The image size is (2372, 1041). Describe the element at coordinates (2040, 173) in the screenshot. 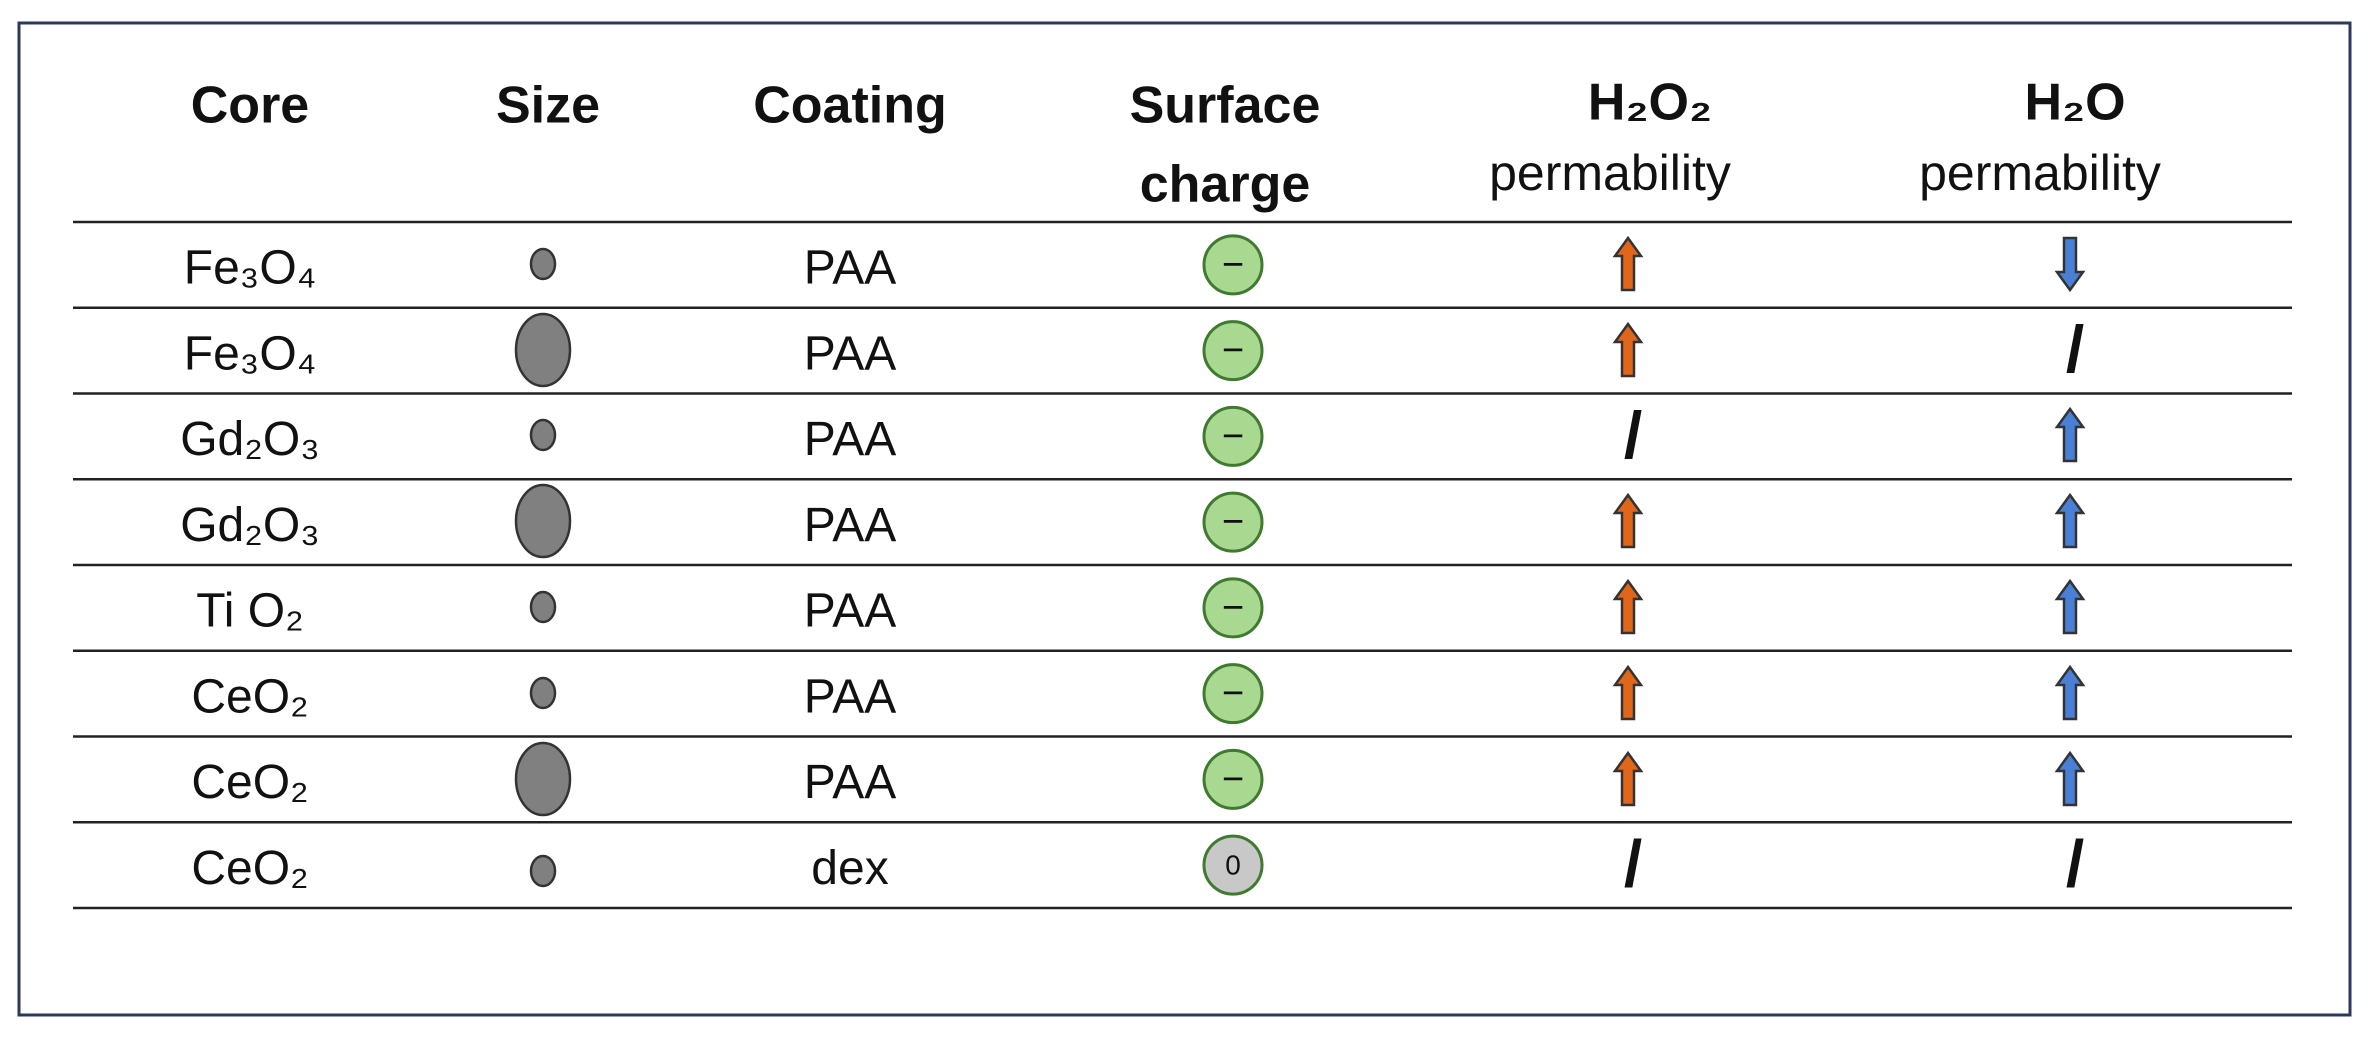

I see `header-h2o-sub: permability` at that location.